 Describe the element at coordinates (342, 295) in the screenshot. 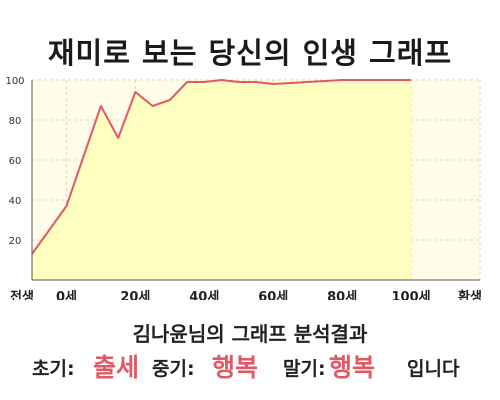

I see `x-tick-label: 80세` at that location.